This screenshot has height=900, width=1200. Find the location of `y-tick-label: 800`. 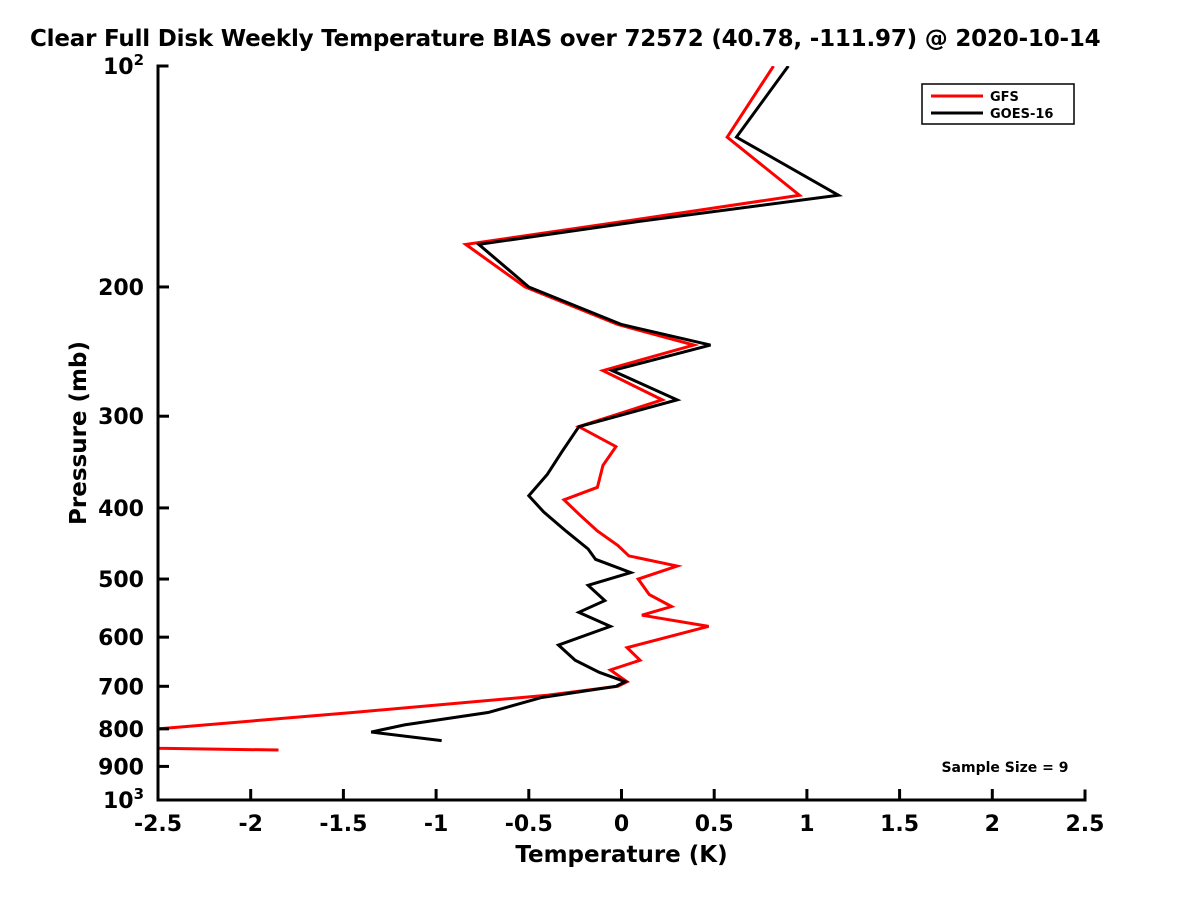

y-tick-label: 800 is located at coordinates (121, 730).